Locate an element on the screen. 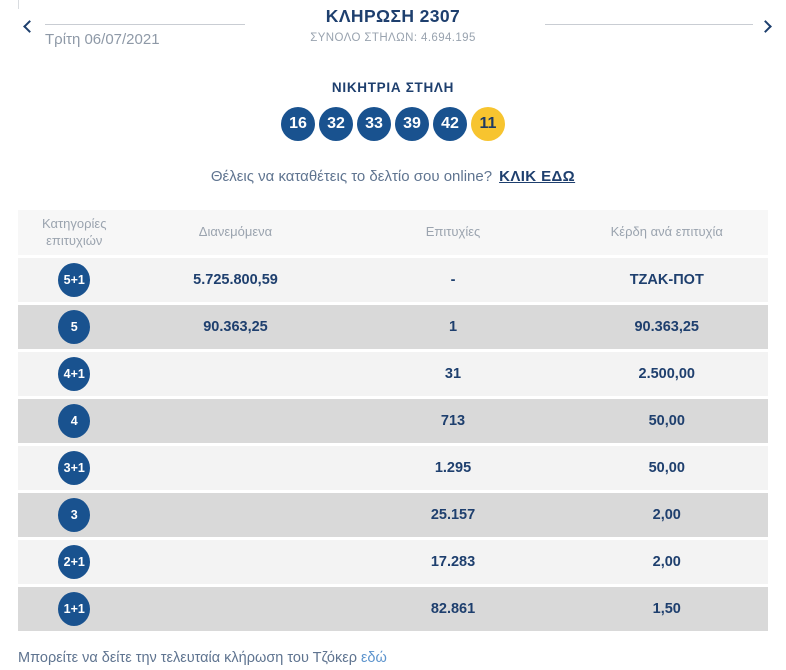 The height and width of the screenshot is (670, 786). joker-number-ball: 11 is located at coordinates (488, 124).